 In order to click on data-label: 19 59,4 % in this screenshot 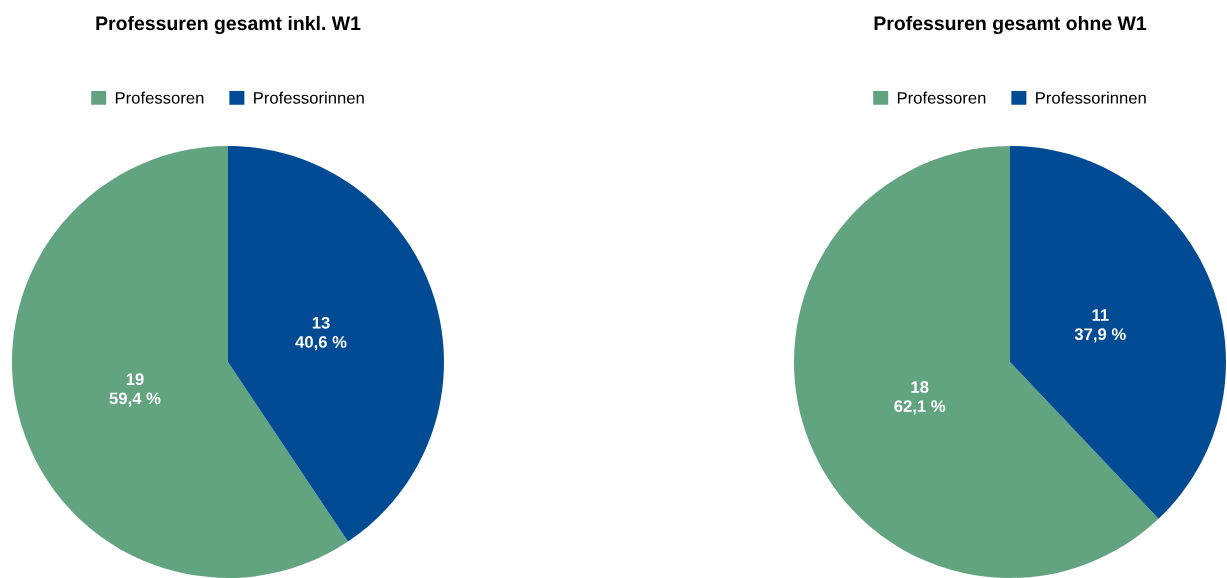, I will do `click(135, 390)`.